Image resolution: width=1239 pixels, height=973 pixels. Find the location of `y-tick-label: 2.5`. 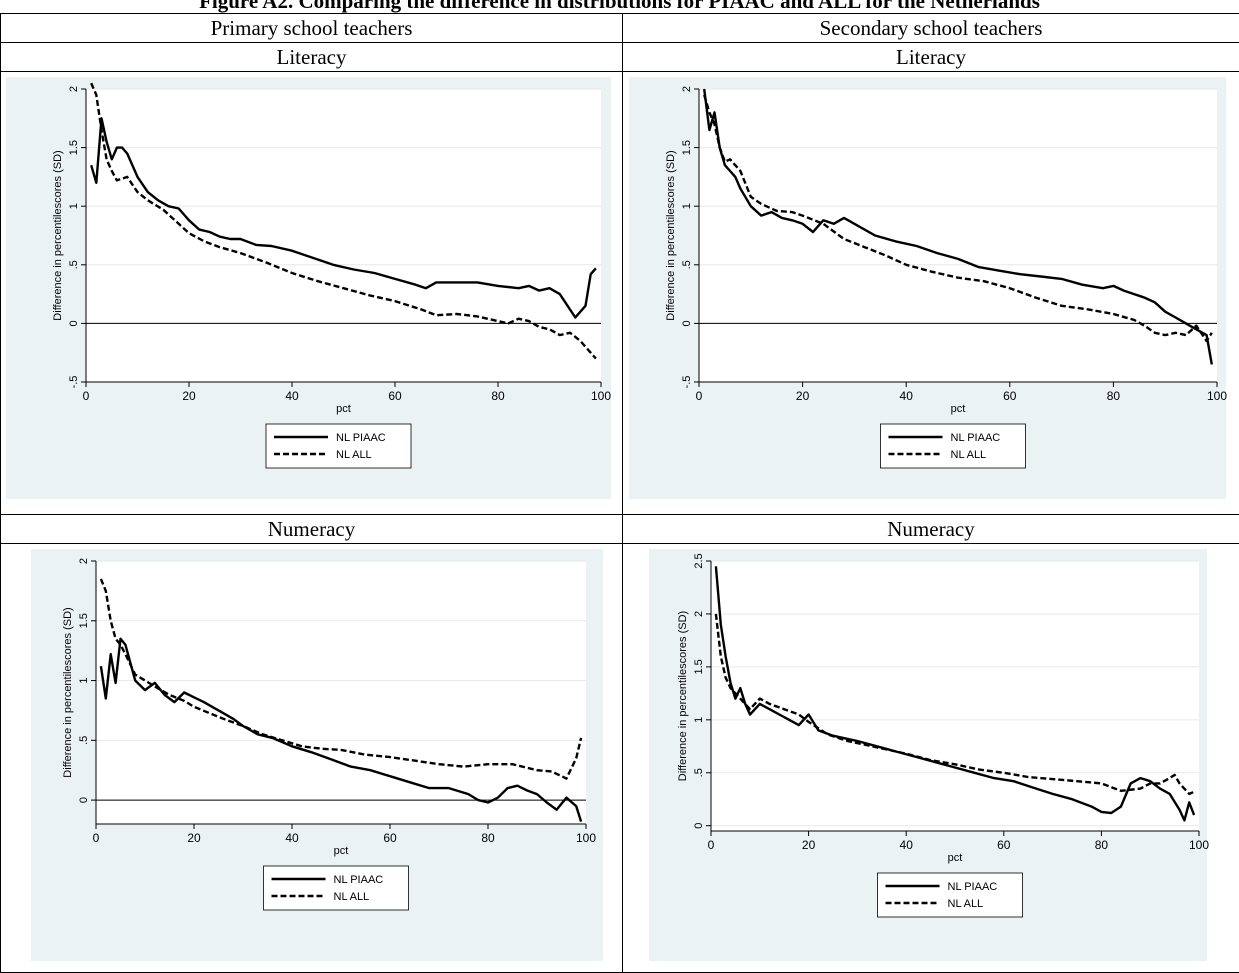

y-tick-label: 2.5 is located at coordinates (699, 560).